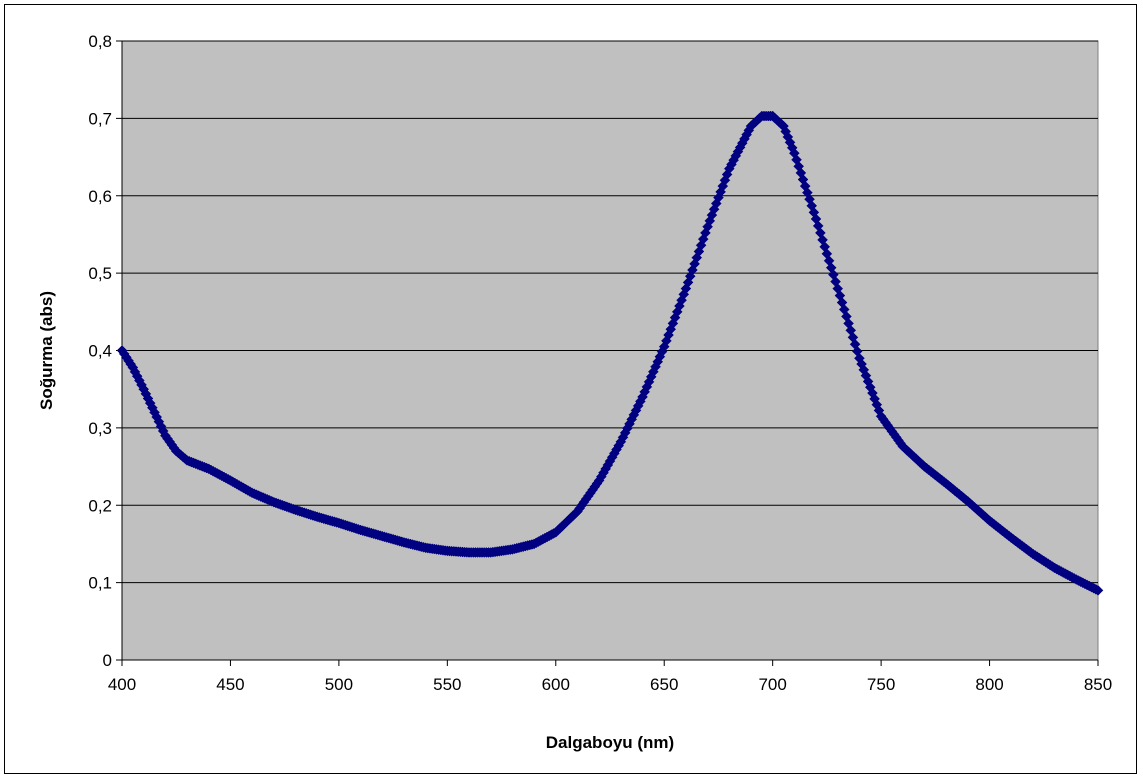 The width and height of the screenshot is (1143, 780). Describe the element at coordinates (881, 684) in the screenshot. I see `x-tick-label: 750` at that location.